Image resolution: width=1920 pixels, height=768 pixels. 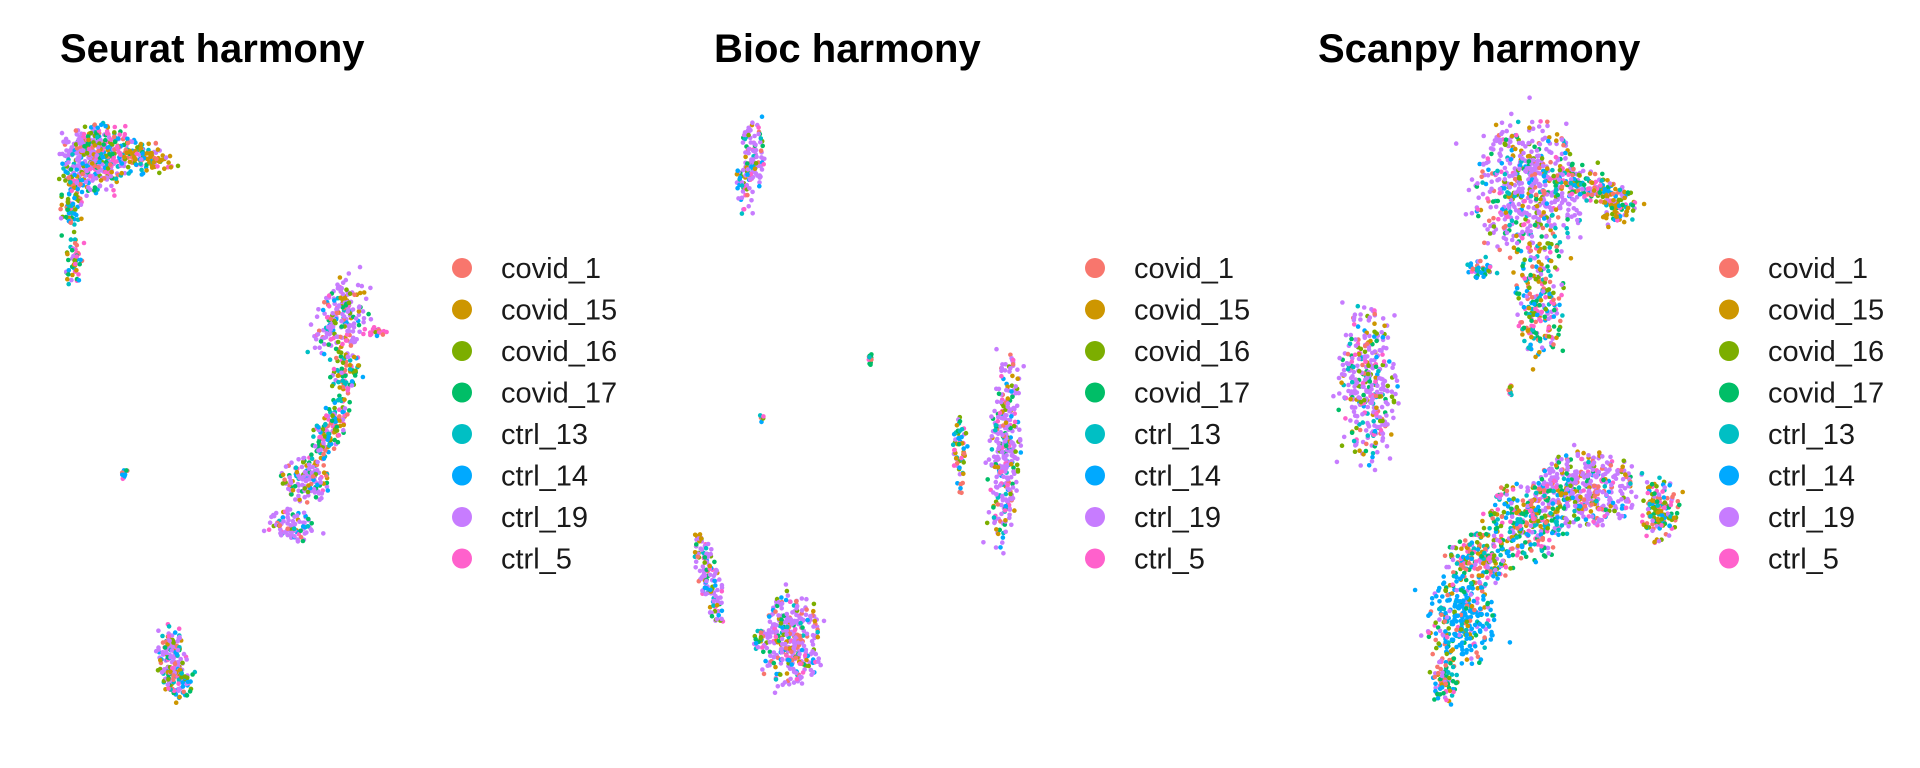 I want to click on scatter-plot-area, so click(x=222, y=412).